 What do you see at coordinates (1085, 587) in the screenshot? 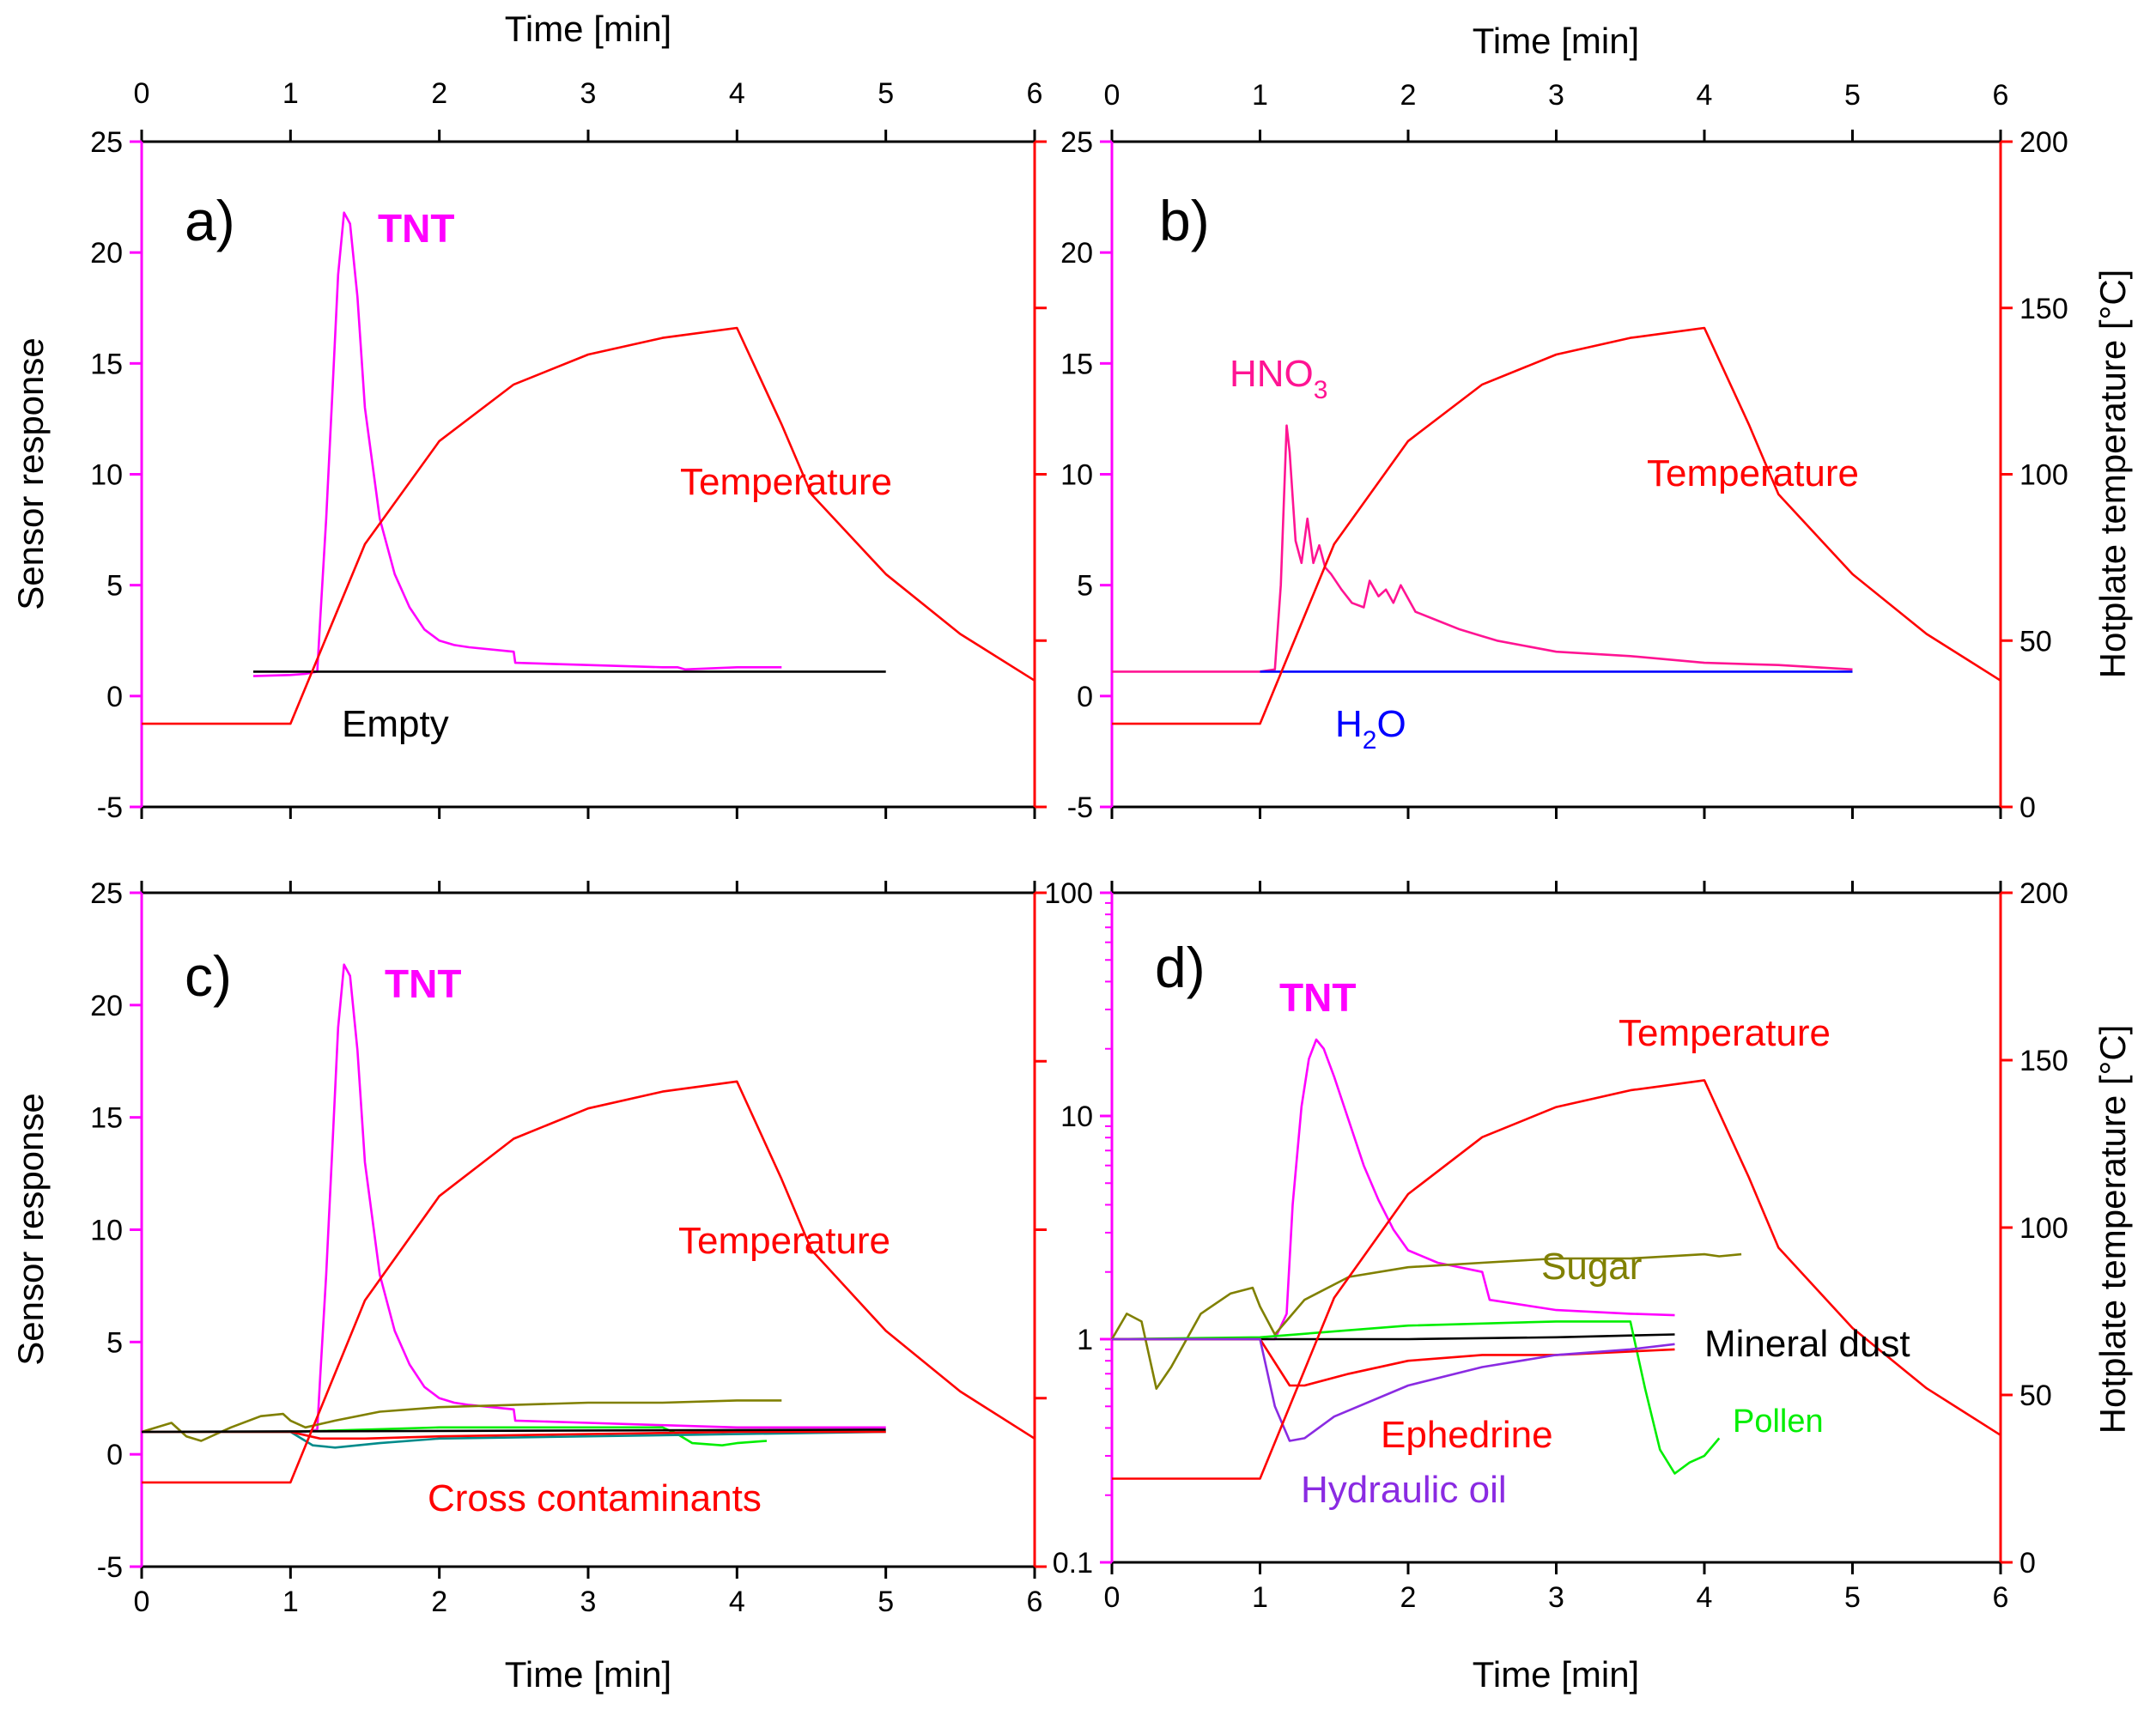
I see `panel-b-ytick-label: 5` at bounding box center [1085, 587].